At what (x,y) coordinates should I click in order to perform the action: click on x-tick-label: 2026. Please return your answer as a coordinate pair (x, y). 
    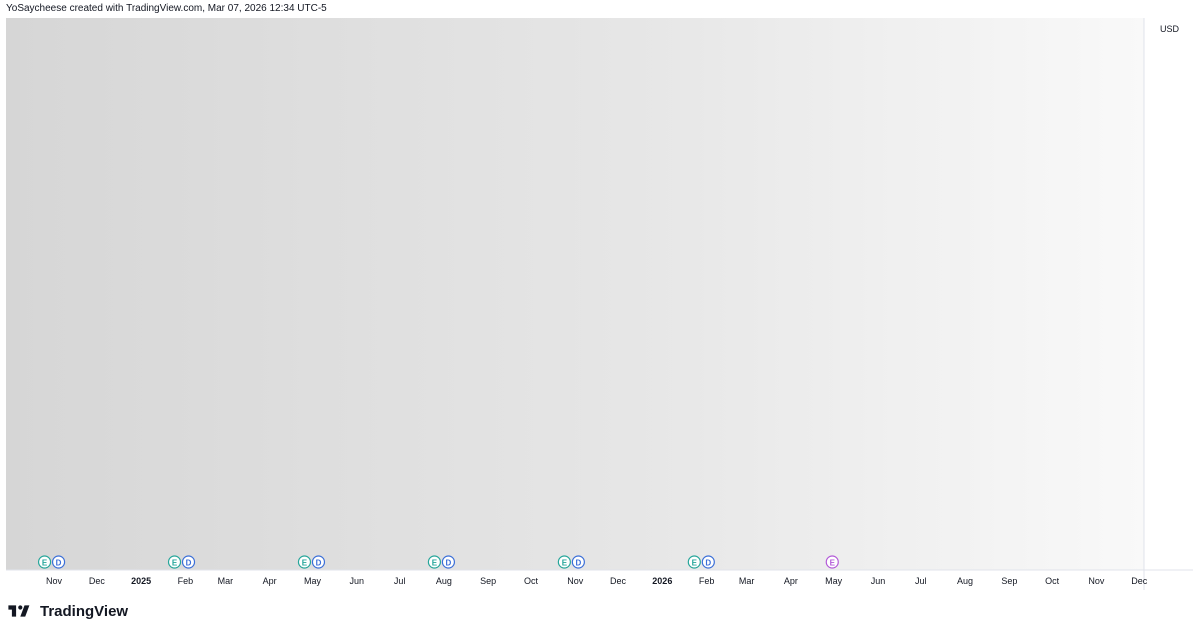
    Looking at the image, I should click on (662, 581).